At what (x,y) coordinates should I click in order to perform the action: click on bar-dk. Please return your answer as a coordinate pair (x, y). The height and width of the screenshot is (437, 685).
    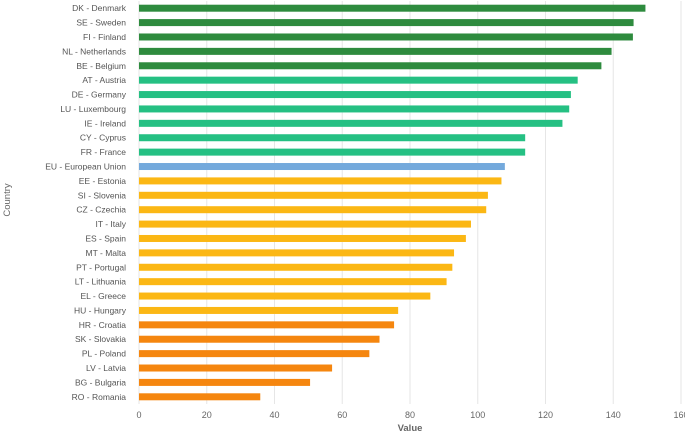
    Looking at the image, I should click on (392, 8).